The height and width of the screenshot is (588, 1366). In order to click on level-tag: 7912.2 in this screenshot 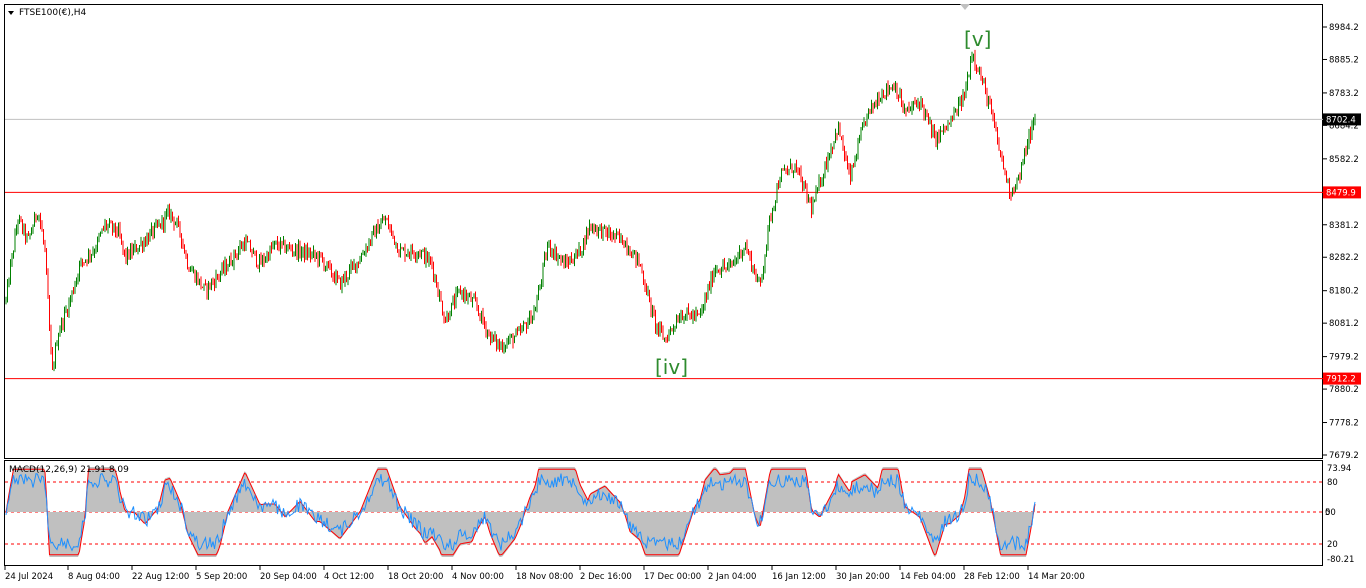, I will do `click(1341, 380)`.